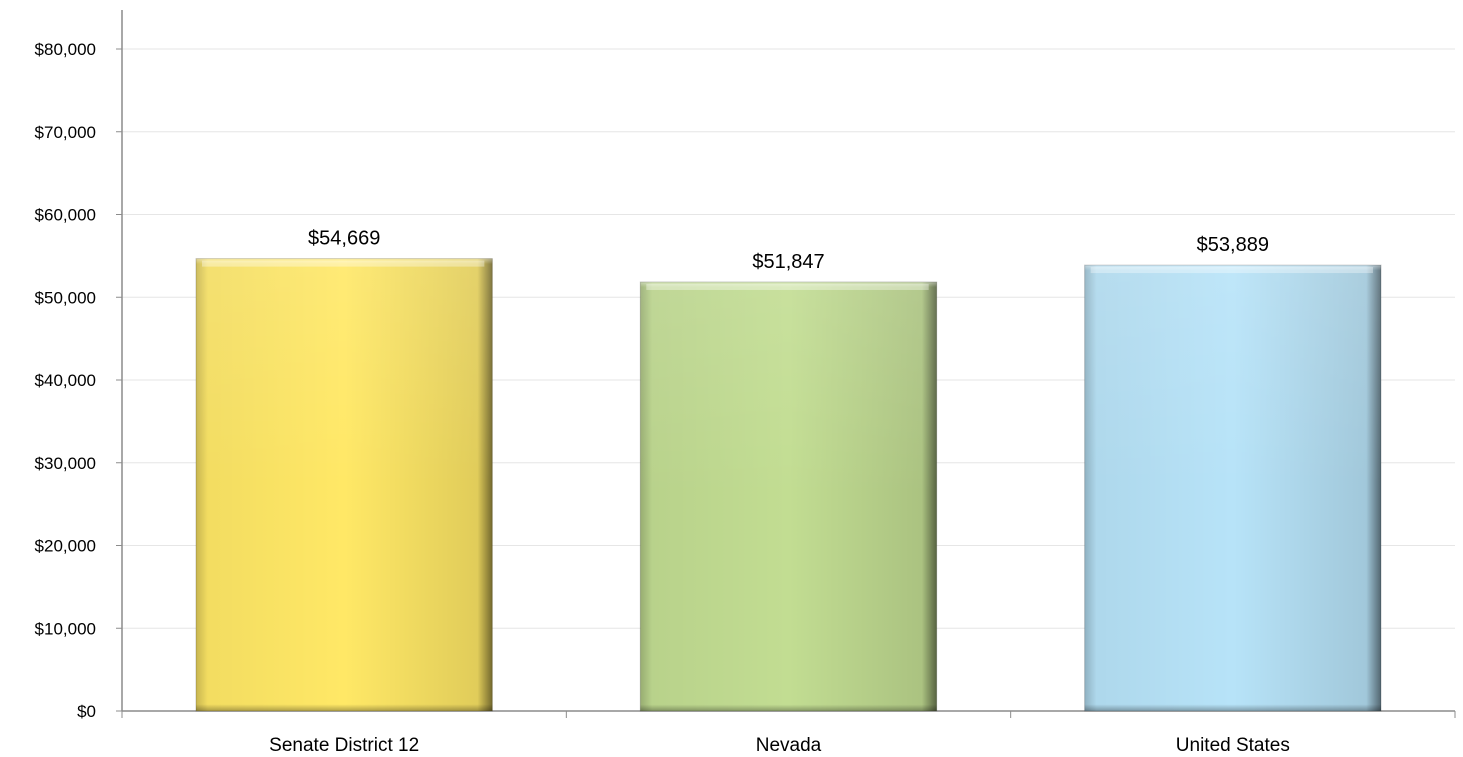 The width and height of the screenshot is (1463, 757). What do you see at coordinates (65, 628) in the screenshot?
I see `y-tick-label: $10,000` at bounding box center [65, 628].